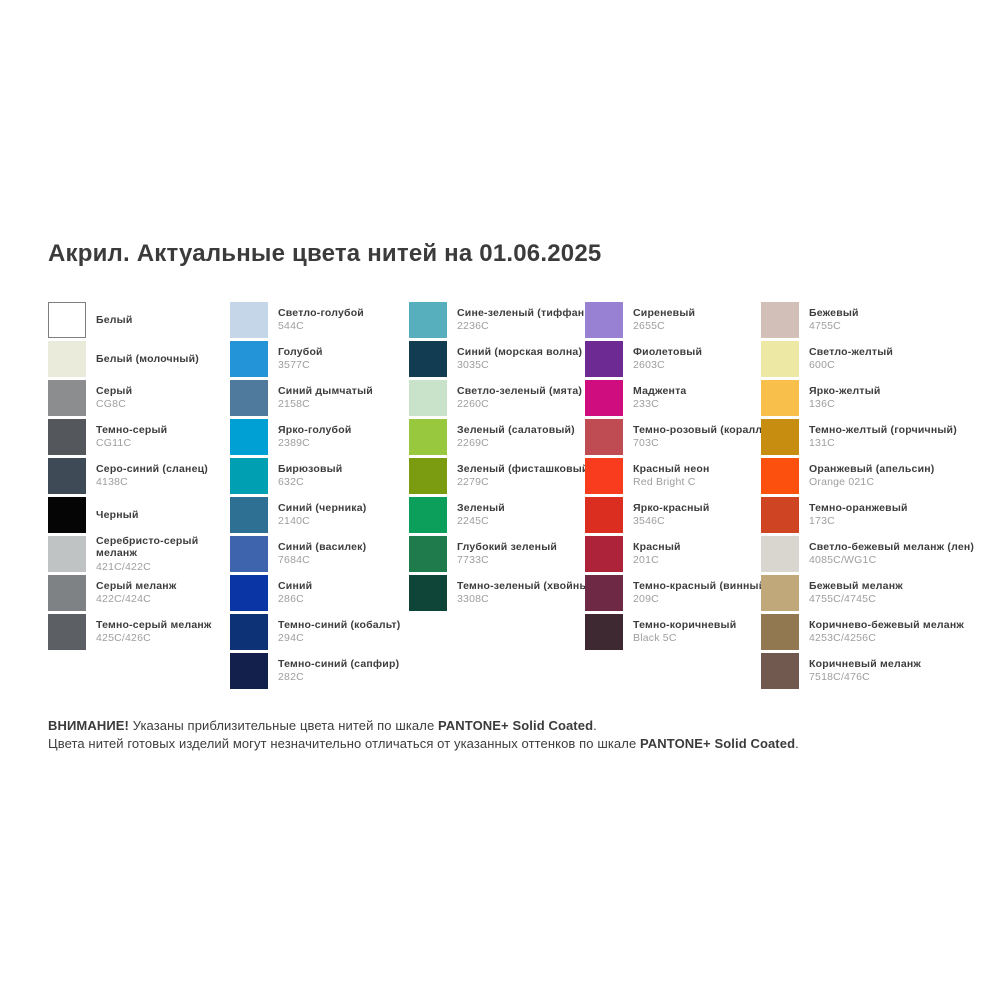  I want to click on color-name: Синий (морская волна), so click(520, 351).